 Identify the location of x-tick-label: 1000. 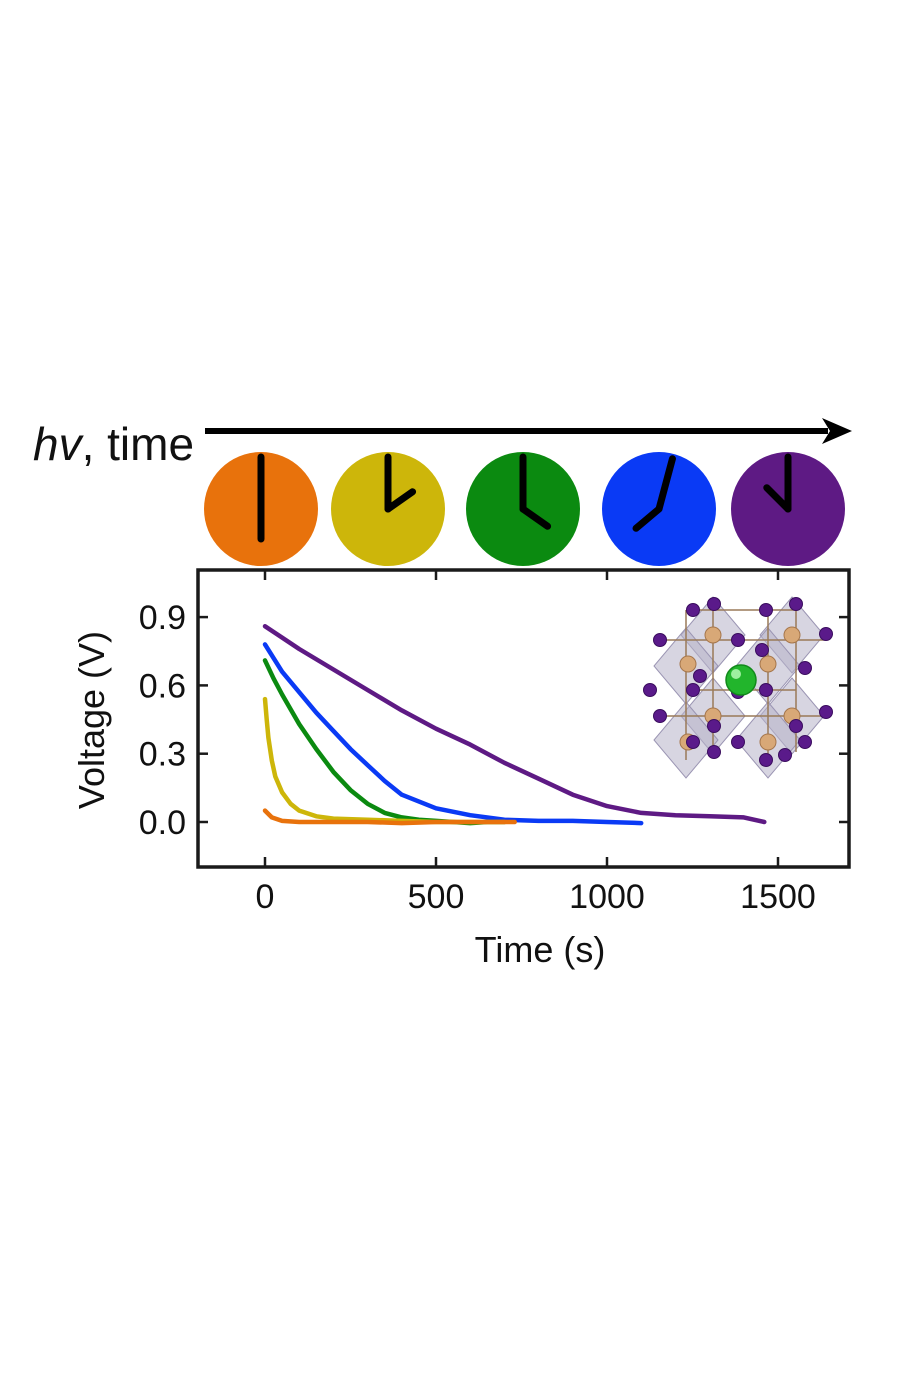
(607, 897).